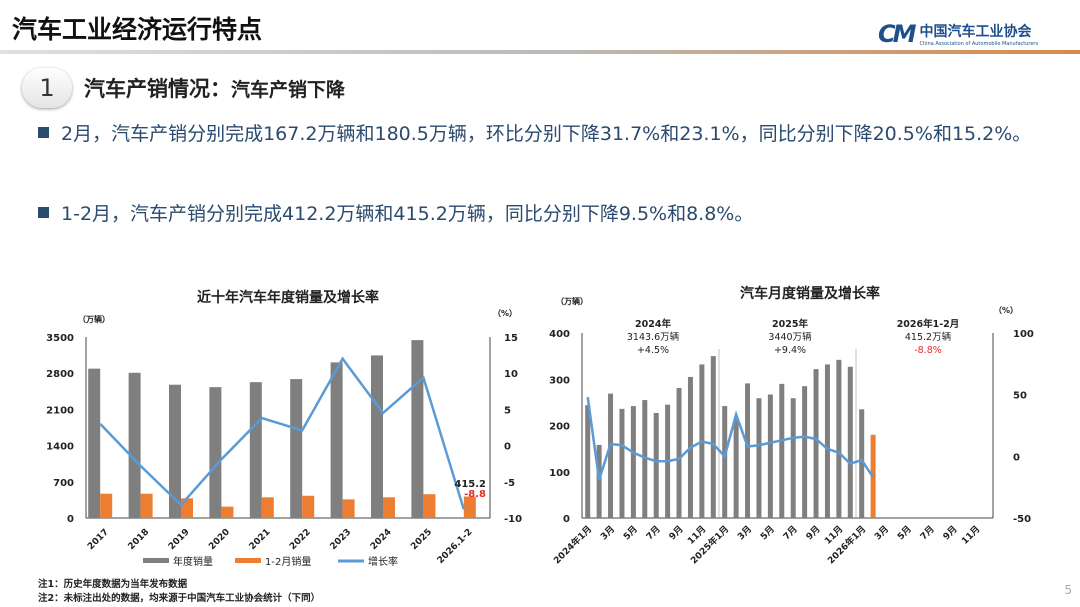  I want to click on bullet-square-icon, so click(43, 212).